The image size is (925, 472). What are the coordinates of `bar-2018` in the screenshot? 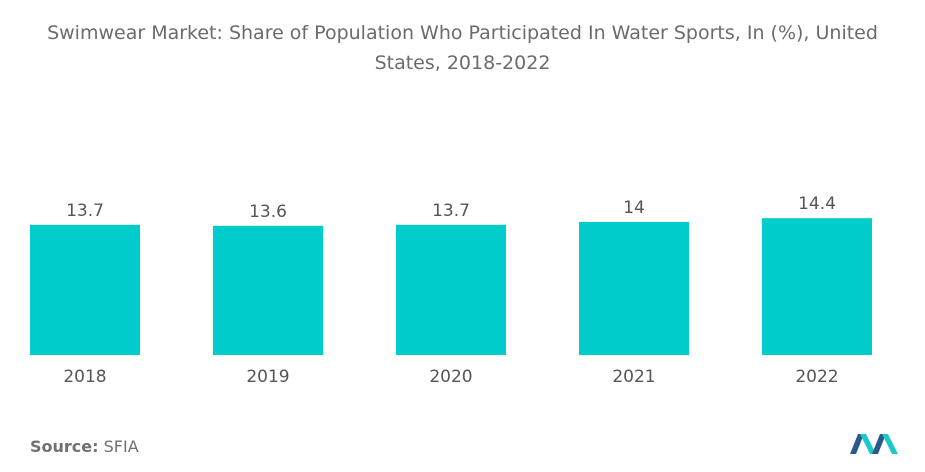 It's located at (85, 289).